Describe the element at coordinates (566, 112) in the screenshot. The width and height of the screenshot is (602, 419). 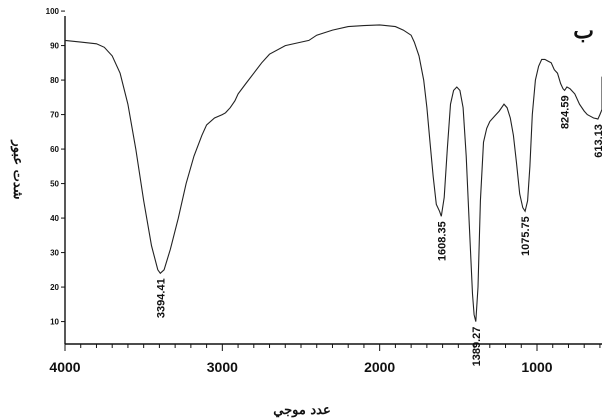
I see `peak-label: 824.59` at that location.